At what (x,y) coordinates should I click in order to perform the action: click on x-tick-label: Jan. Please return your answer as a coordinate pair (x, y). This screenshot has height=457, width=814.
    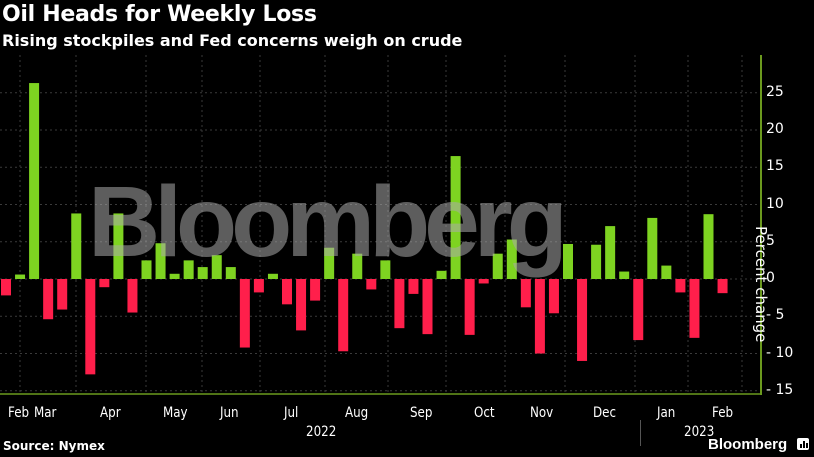
    Looking at the image, I should click on (666, 413).